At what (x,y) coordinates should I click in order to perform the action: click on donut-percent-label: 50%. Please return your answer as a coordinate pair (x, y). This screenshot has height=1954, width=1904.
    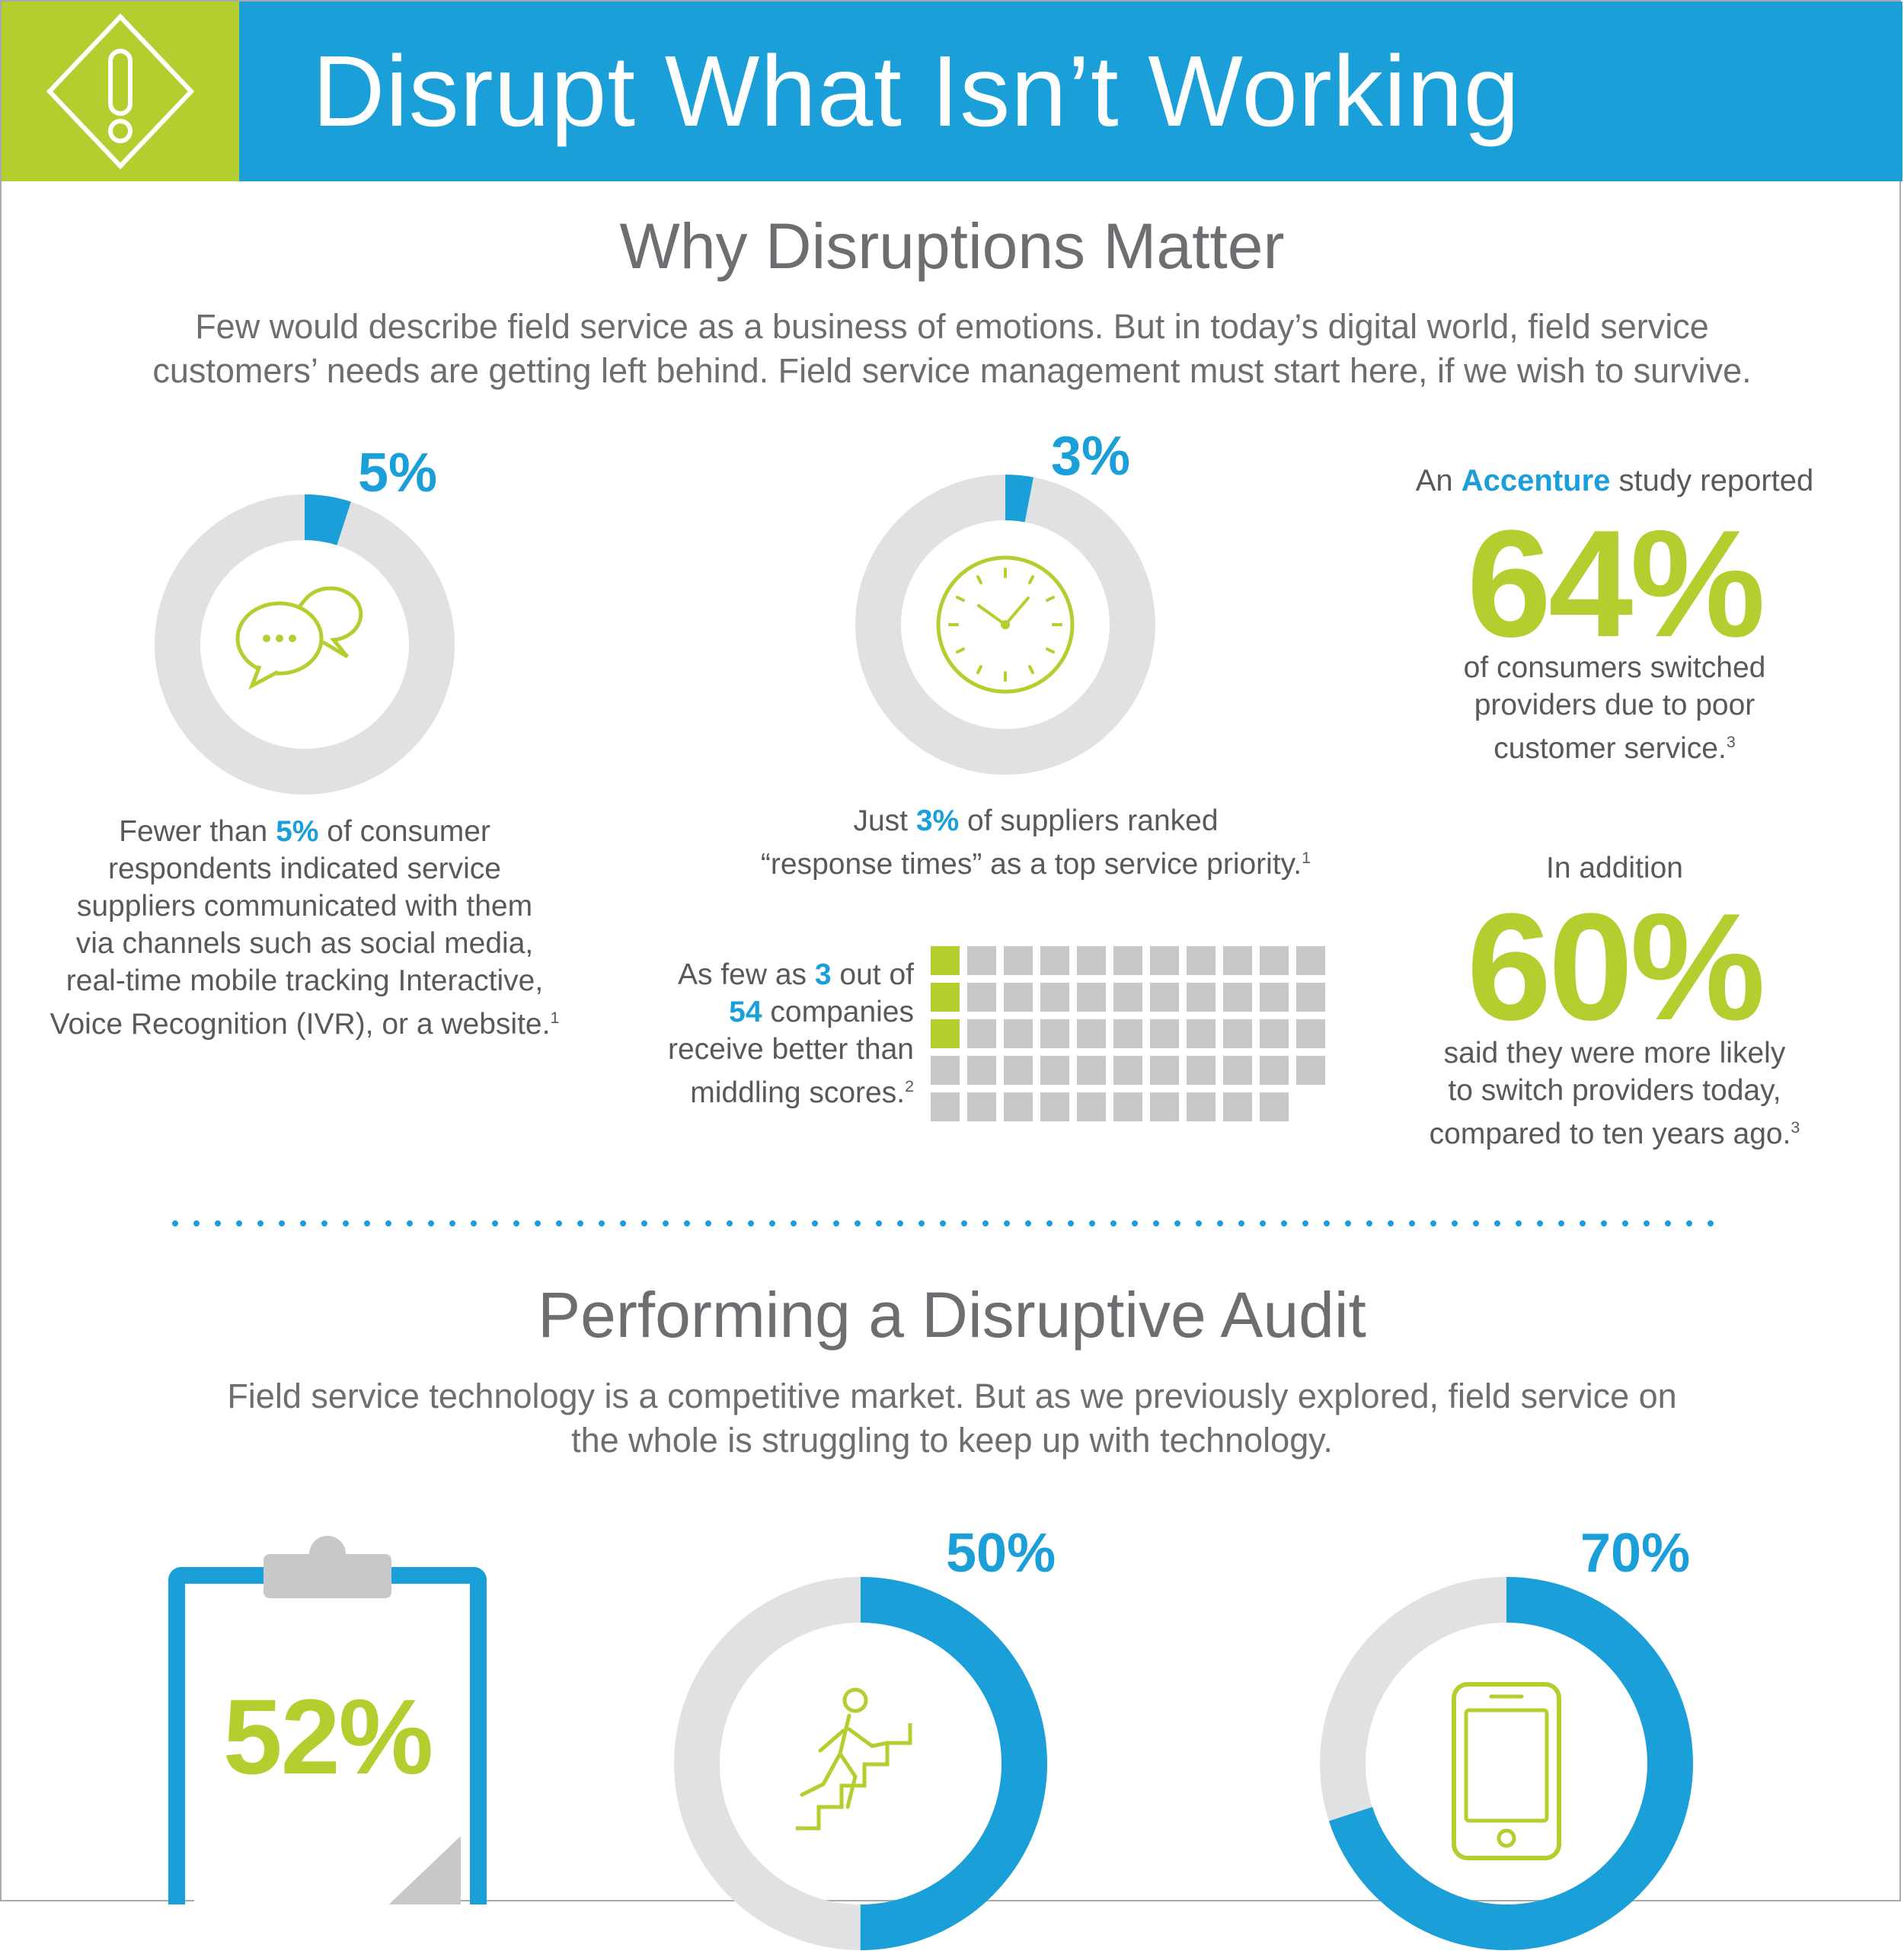
    Looking at the image, I should click on (1001, 1553).